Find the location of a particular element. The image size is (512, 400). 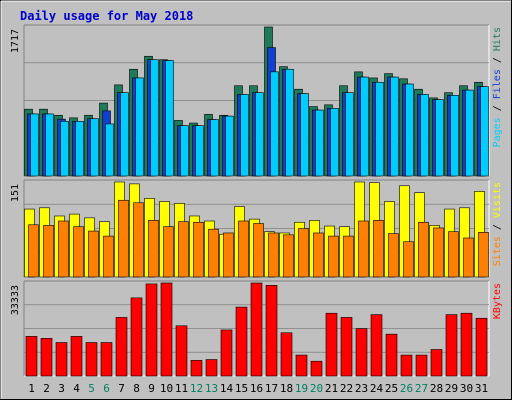

panel-max-label: 1717 is located at coordinates (15, 41).